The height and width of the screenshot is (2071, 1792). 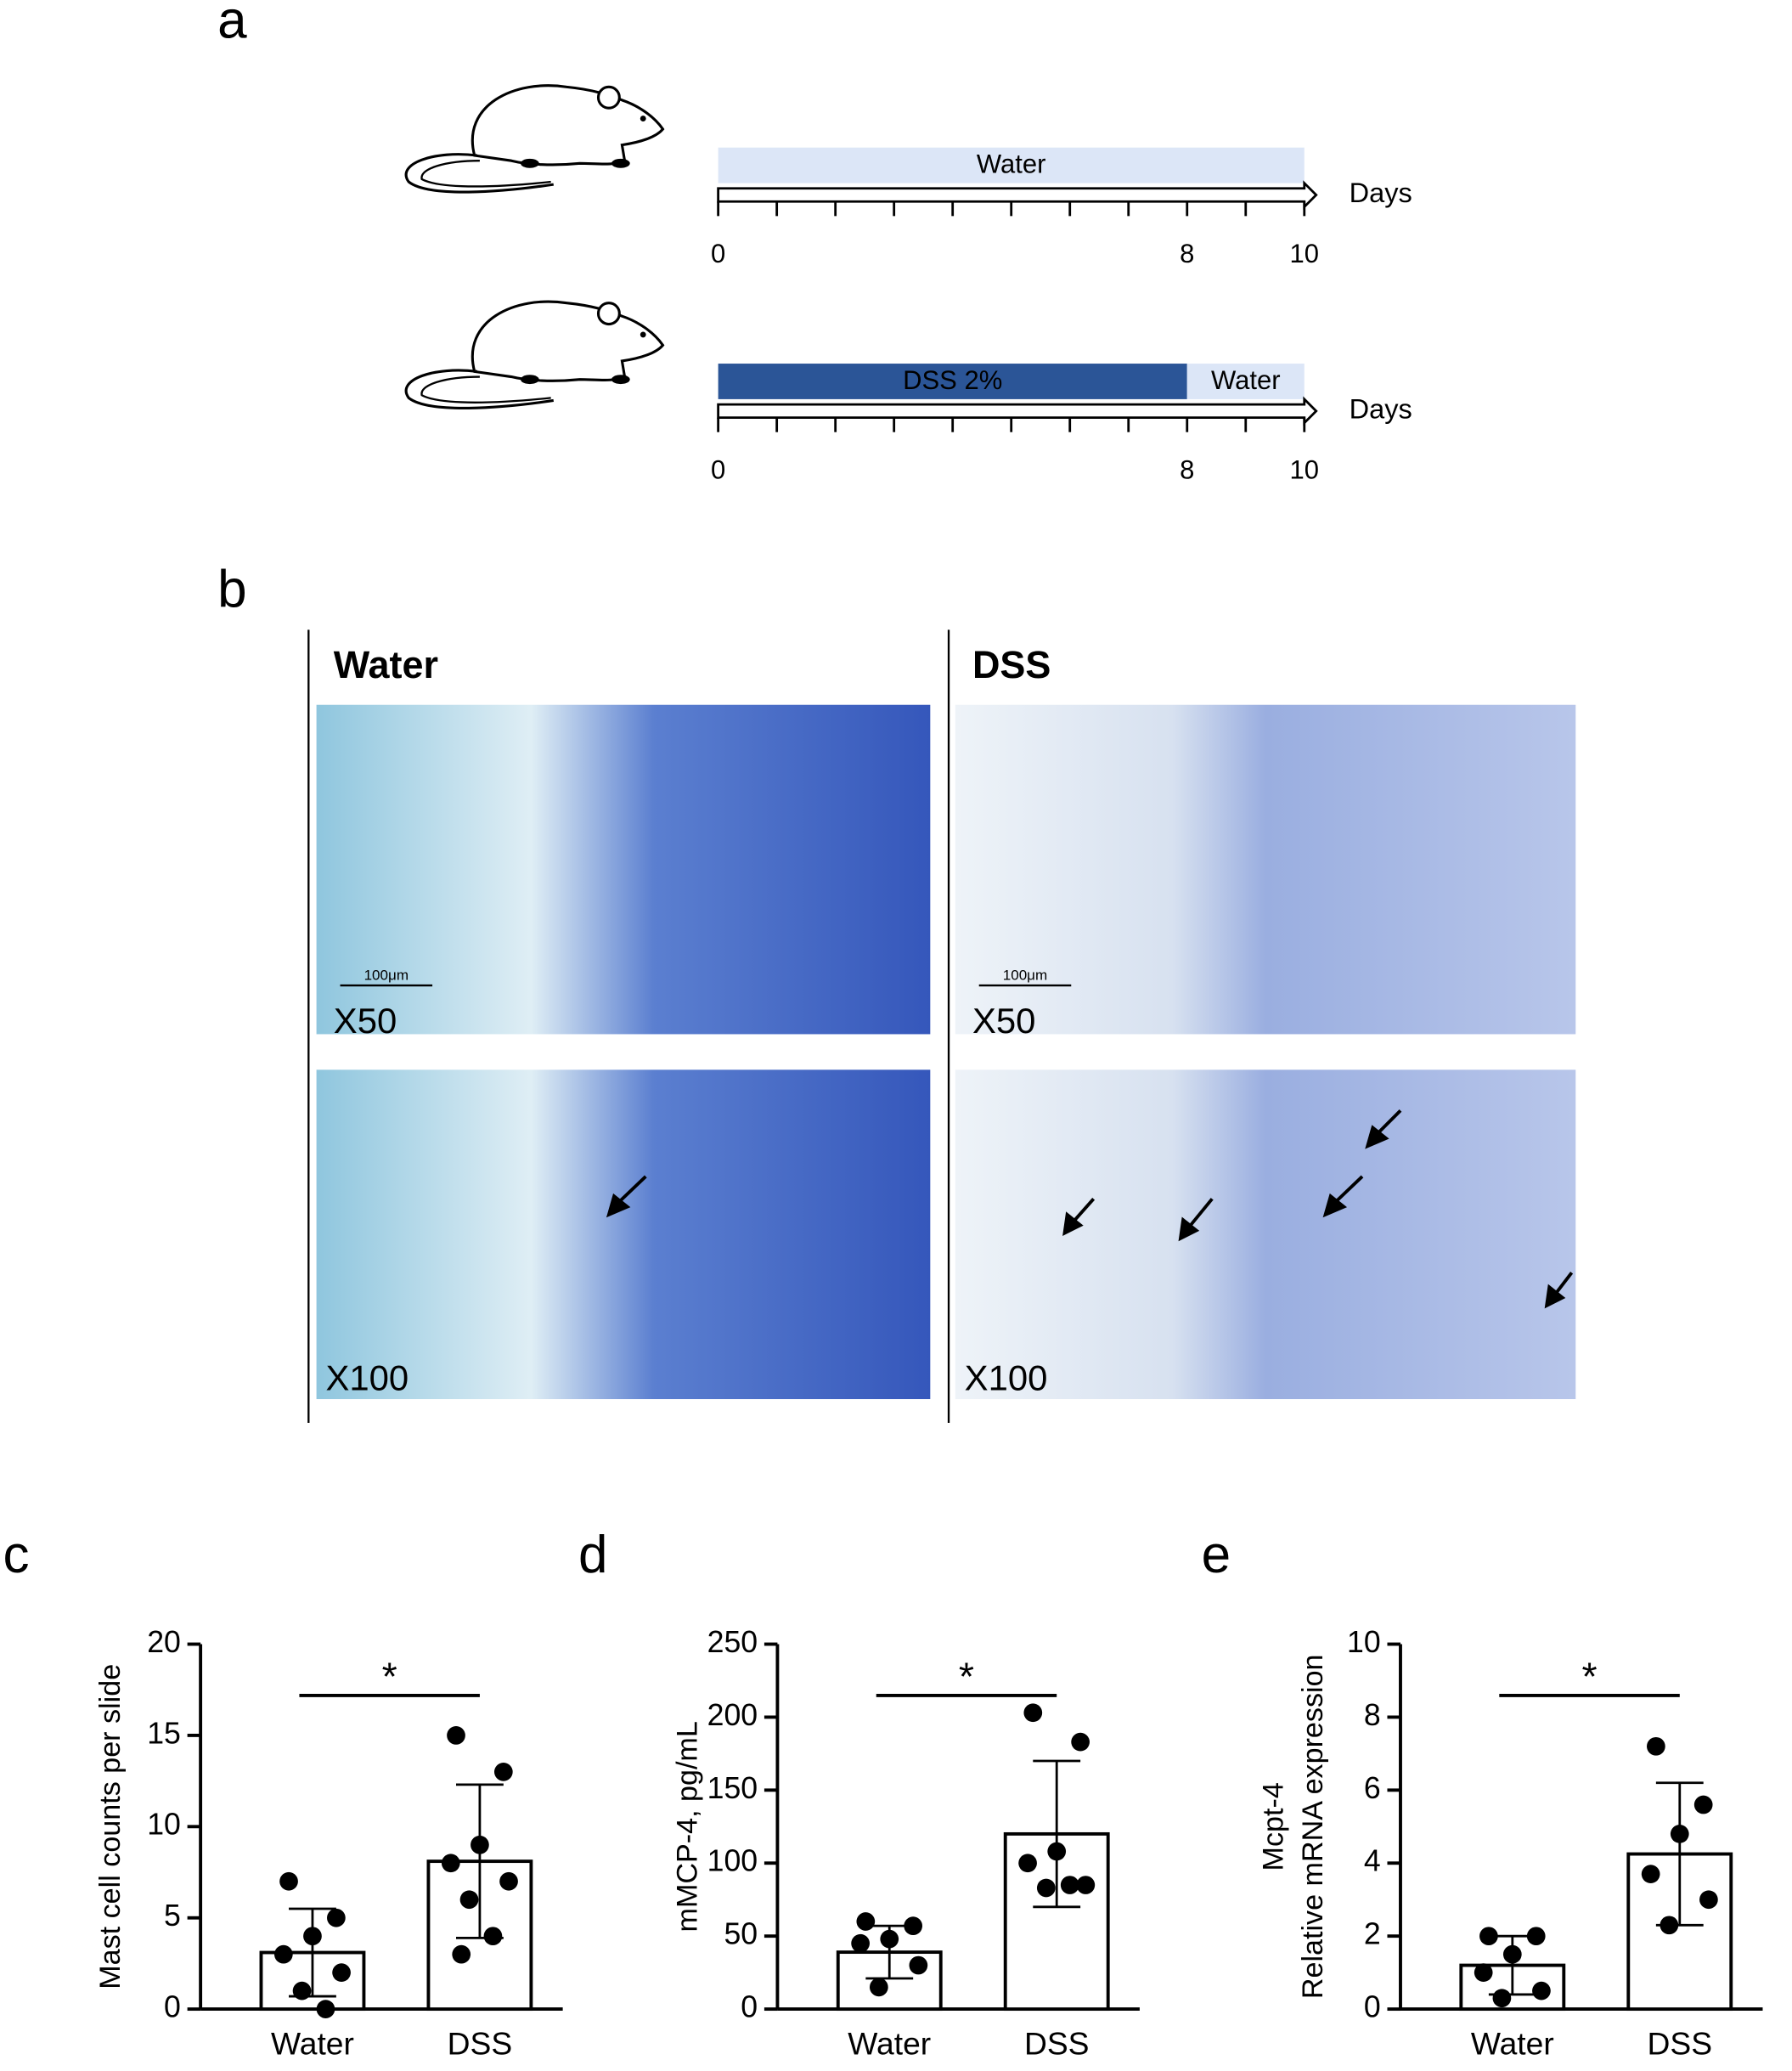 I want to click on y-axis-label: Mast cell counts per slide, so click(x=110, y=1827).